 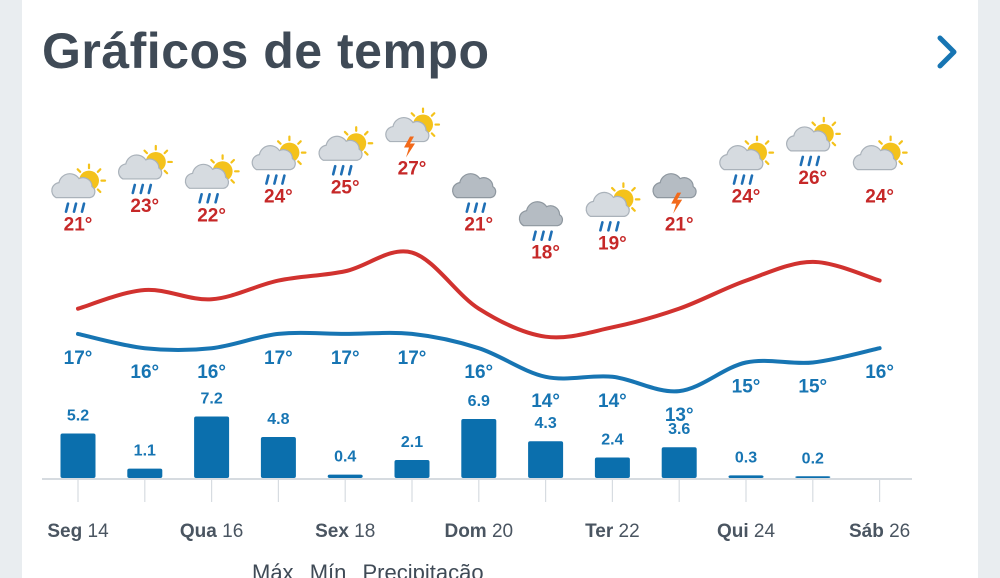 What do you see at coordinates (479, 401) in the screenshot?
I see `precip-label: 6.9` at bounding box center [479, 401].